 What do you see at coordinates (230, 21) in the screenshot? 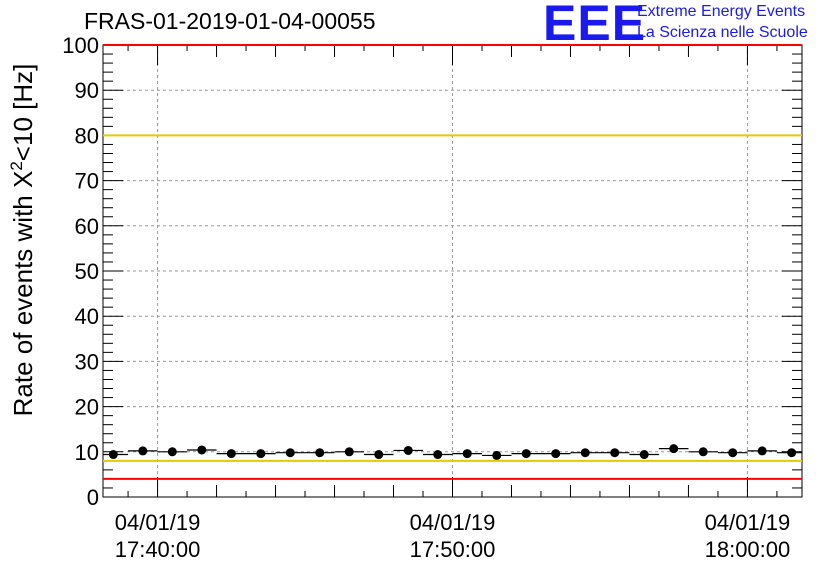
I see `chart-title: FRAS-01-2019-01-04-00055` at bounding box center [230, 21].